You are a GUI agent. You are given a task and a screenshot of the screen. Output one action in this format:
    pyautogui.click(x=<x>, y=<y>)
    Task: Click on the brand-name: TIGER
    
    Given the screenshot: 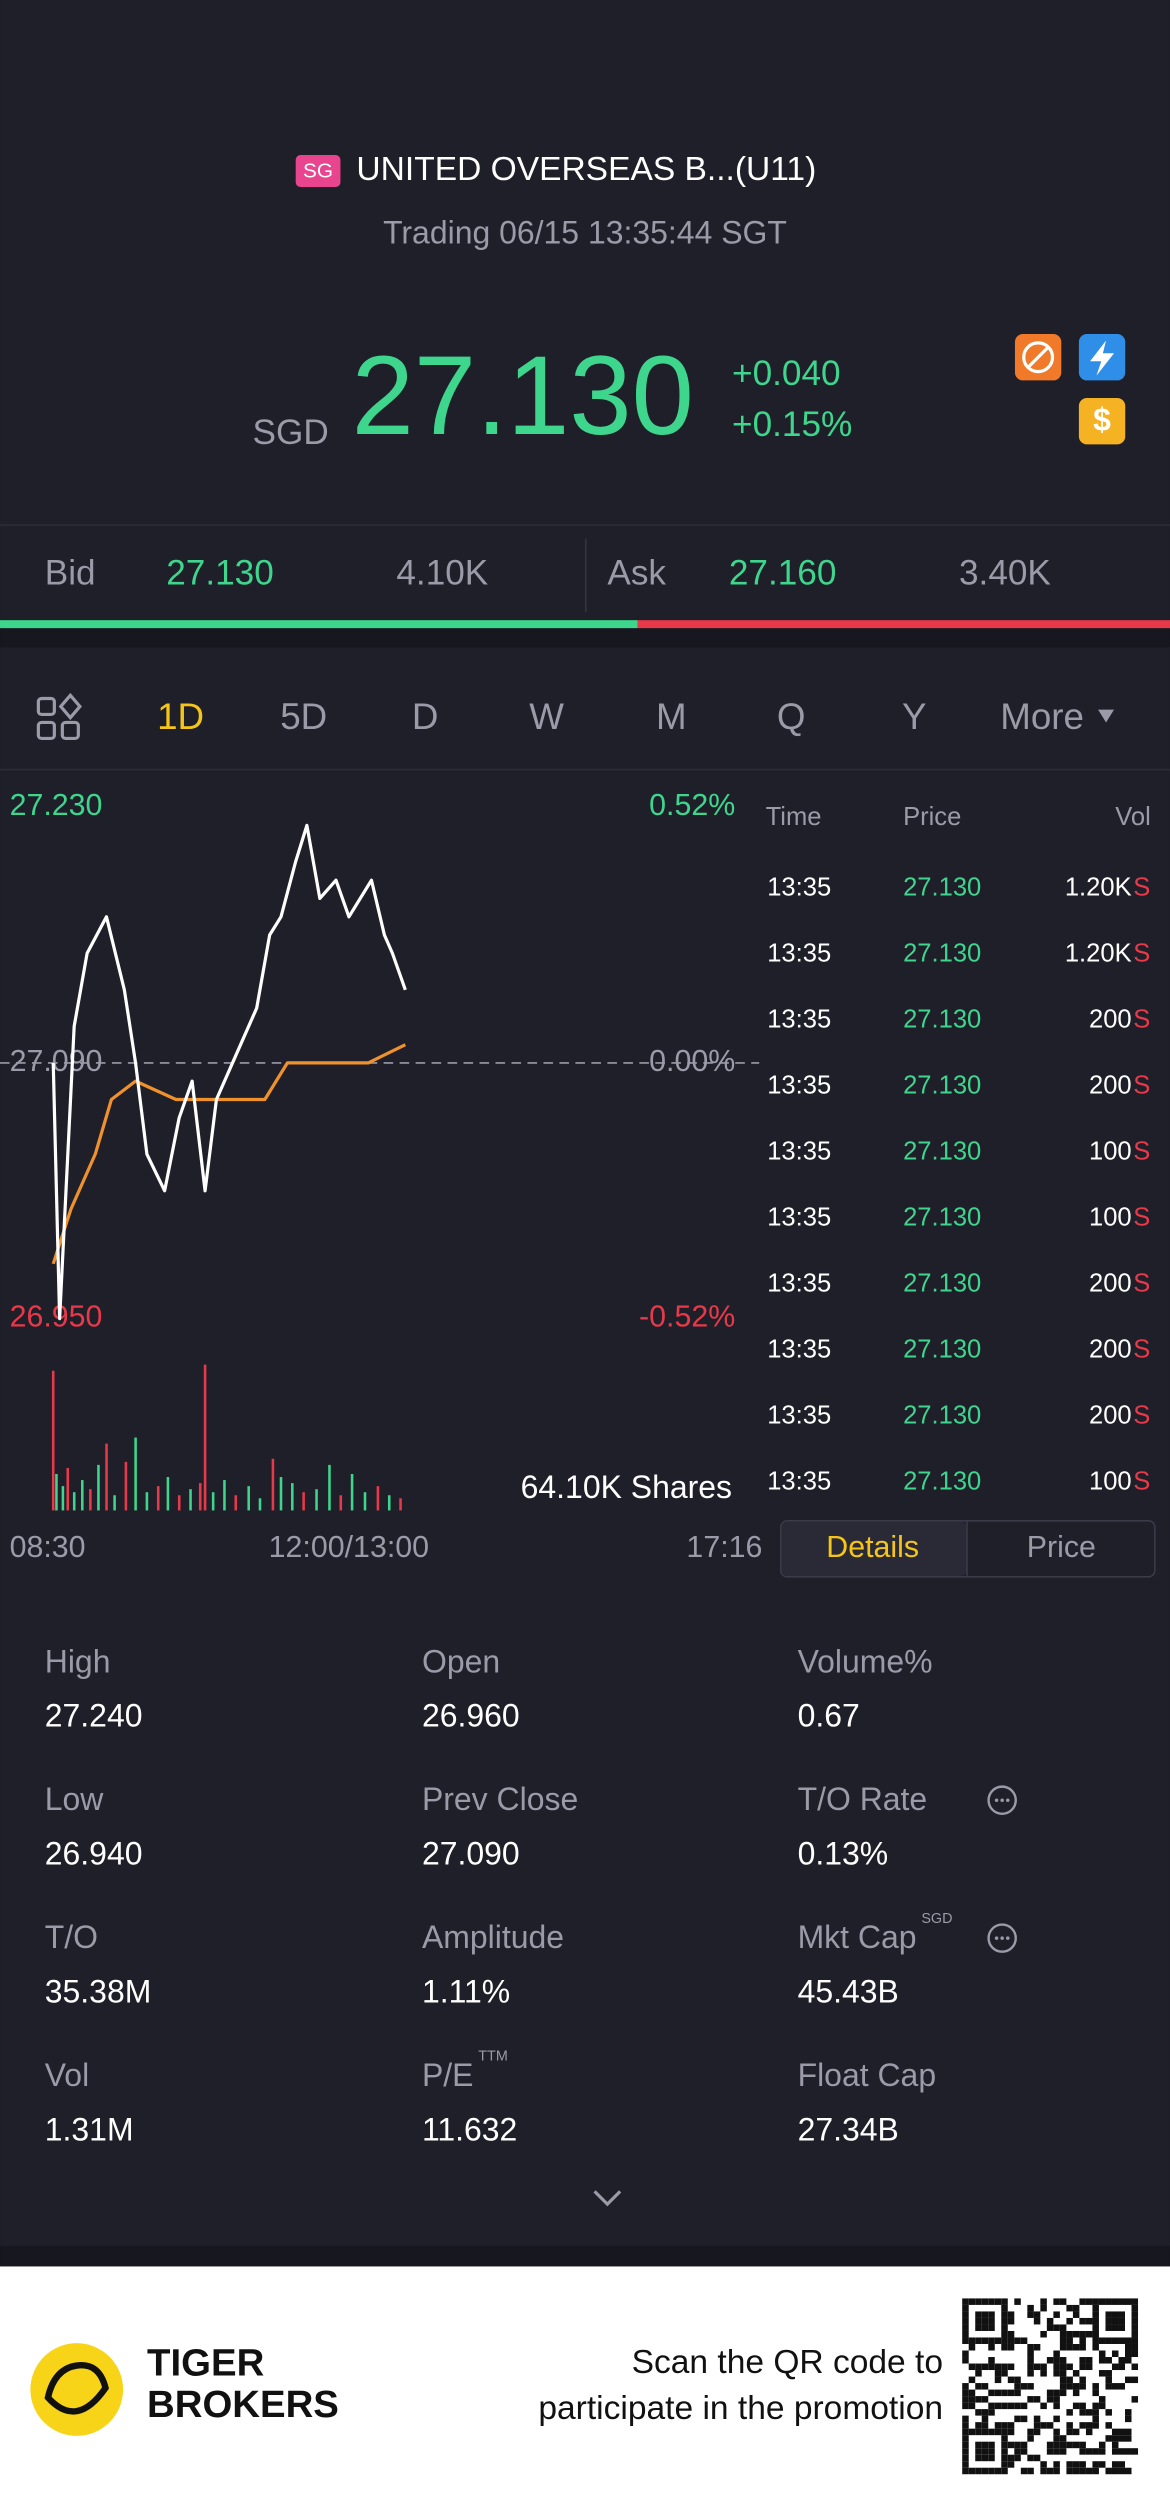 What is the action you would take?
    pyautogui.click(x=205, y=2363)
    